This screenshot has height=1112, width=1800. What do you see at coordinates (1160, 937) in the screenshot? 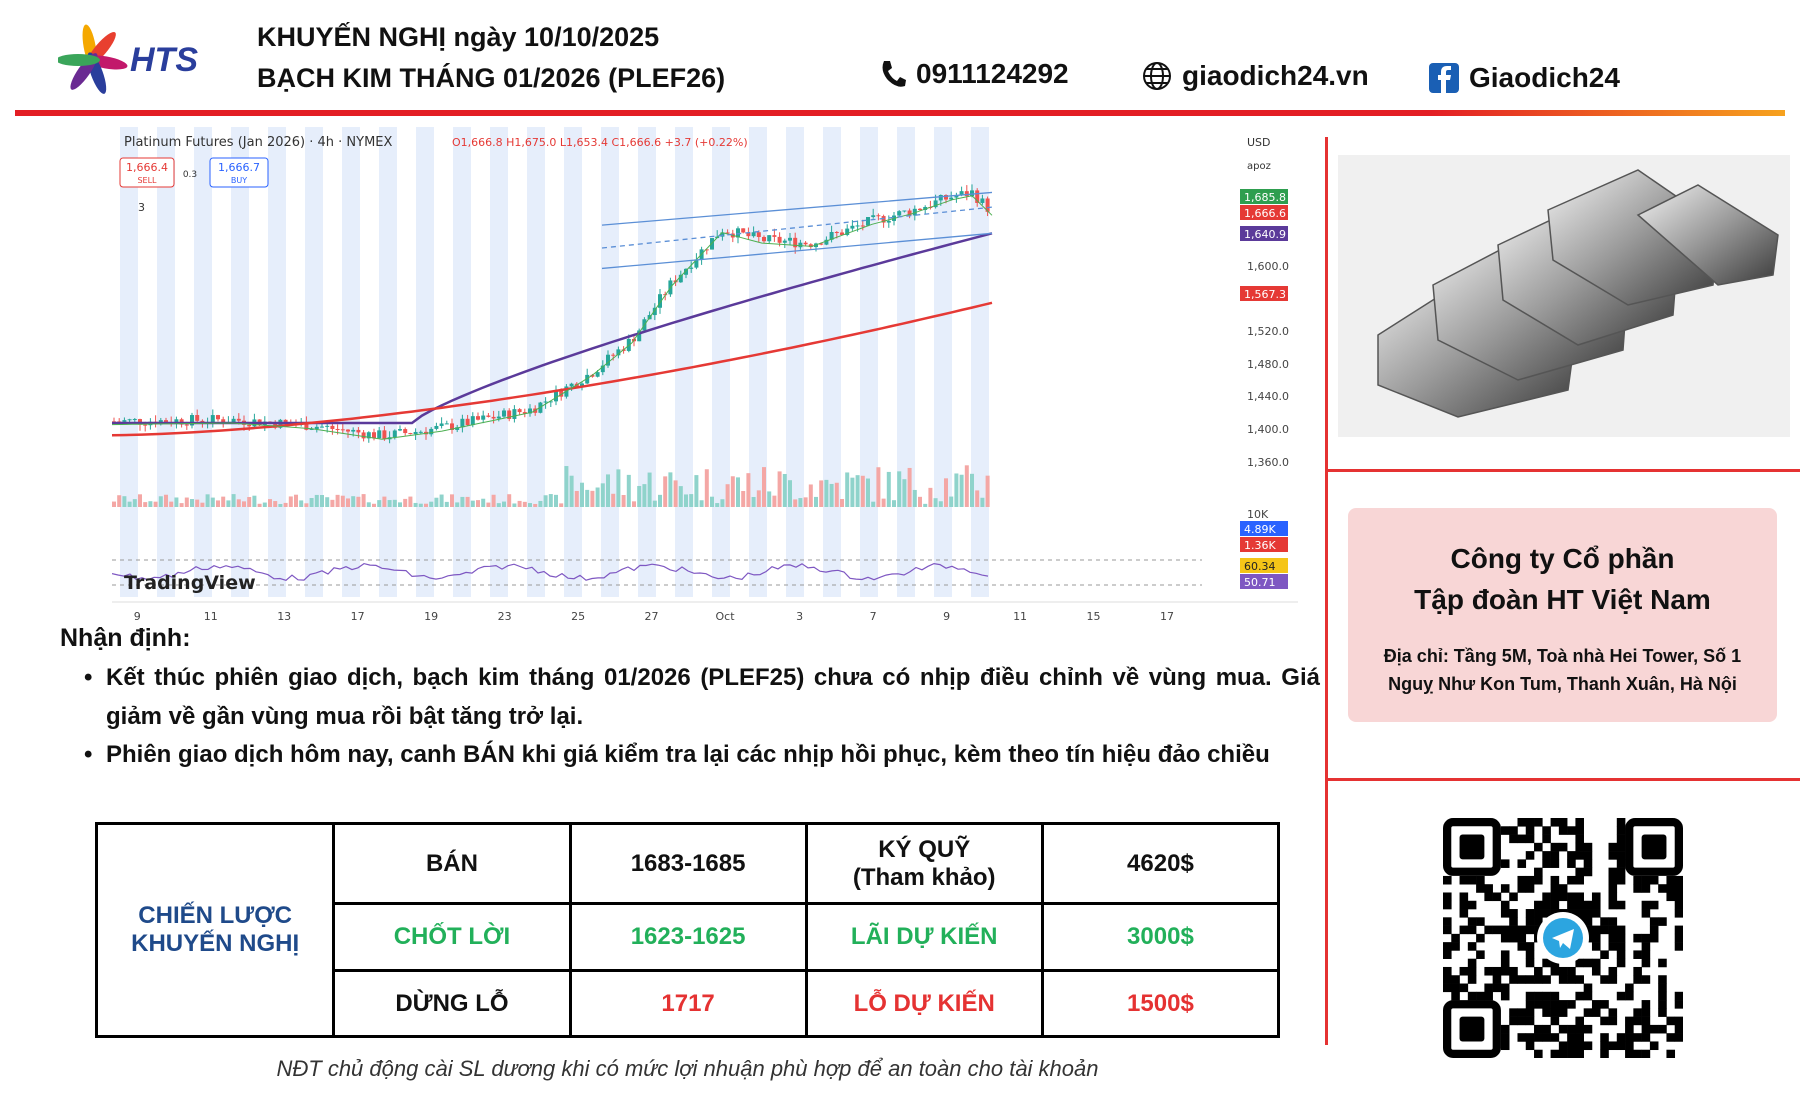
I see `cell: 3000$` at bounding box center [1160, 937].